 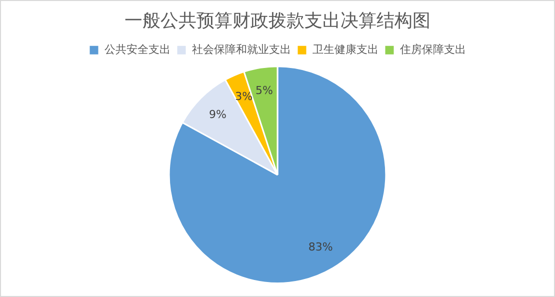 I want to click on data-label: 5%, so click(x=264, y=91).